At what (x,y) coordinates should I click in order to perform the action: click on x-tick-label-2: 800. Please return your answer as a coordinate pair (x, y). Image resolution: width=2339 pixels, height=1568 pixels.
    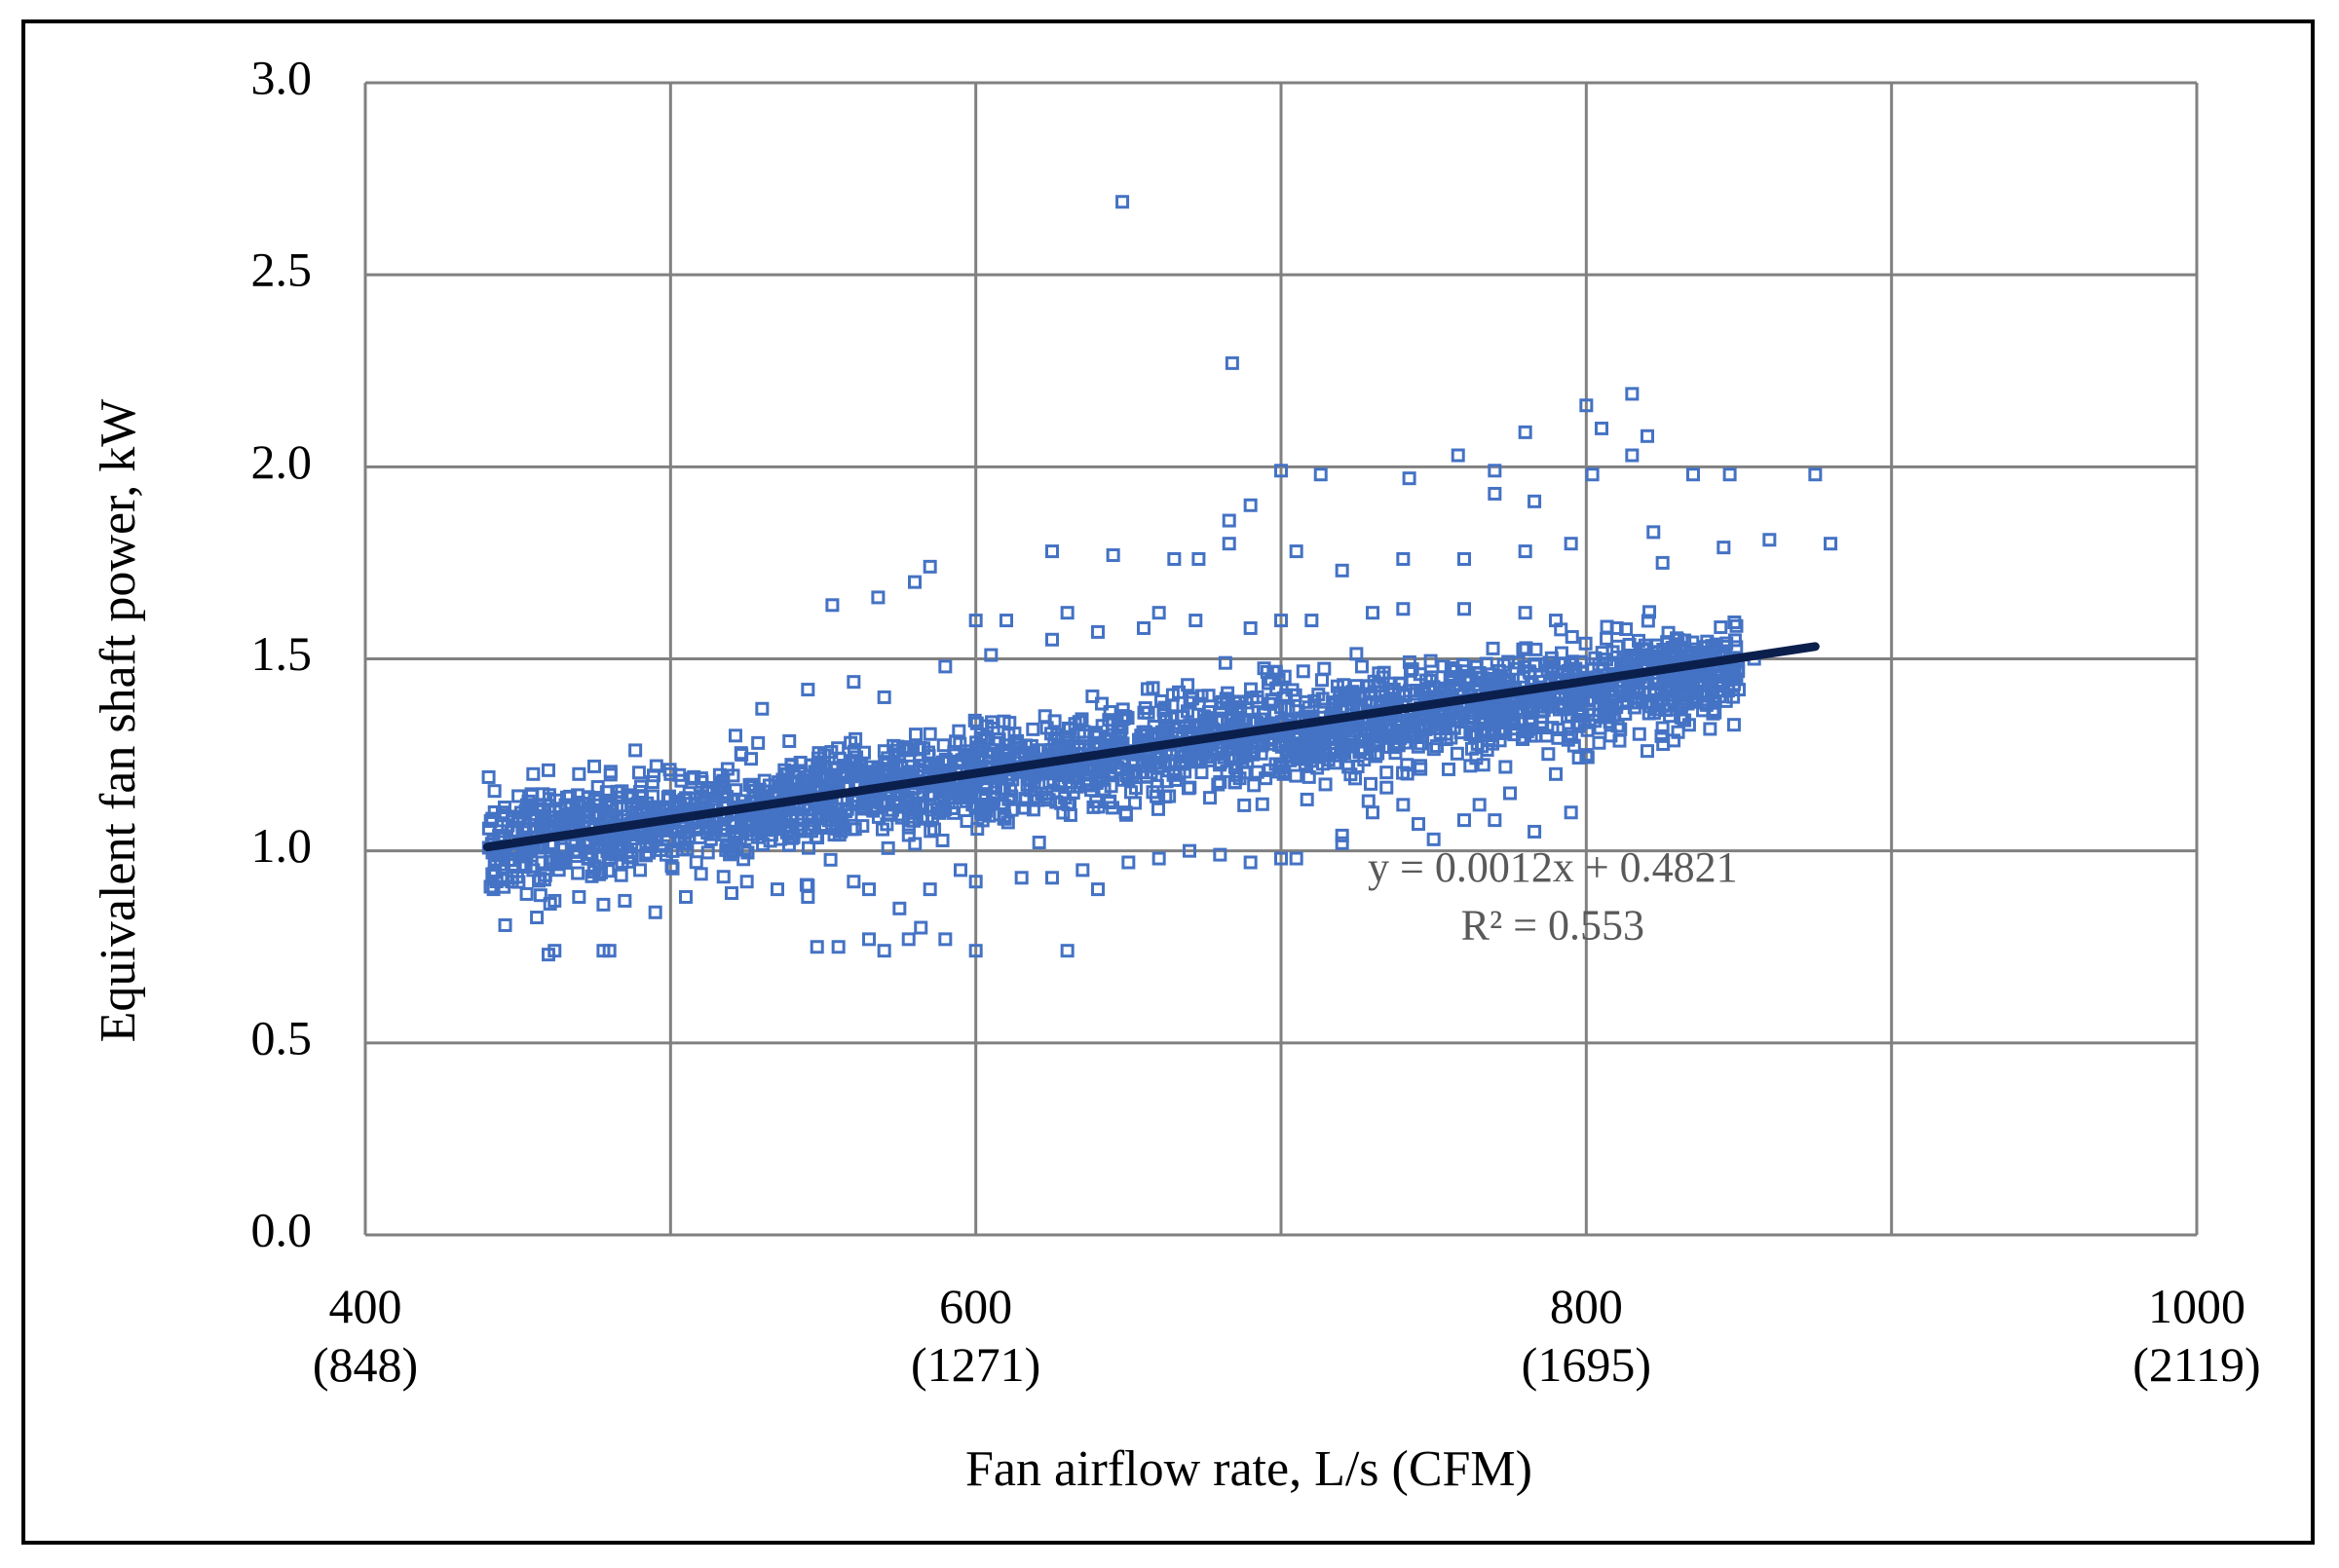
    Looking at the image, I should click on (1587, 1306).